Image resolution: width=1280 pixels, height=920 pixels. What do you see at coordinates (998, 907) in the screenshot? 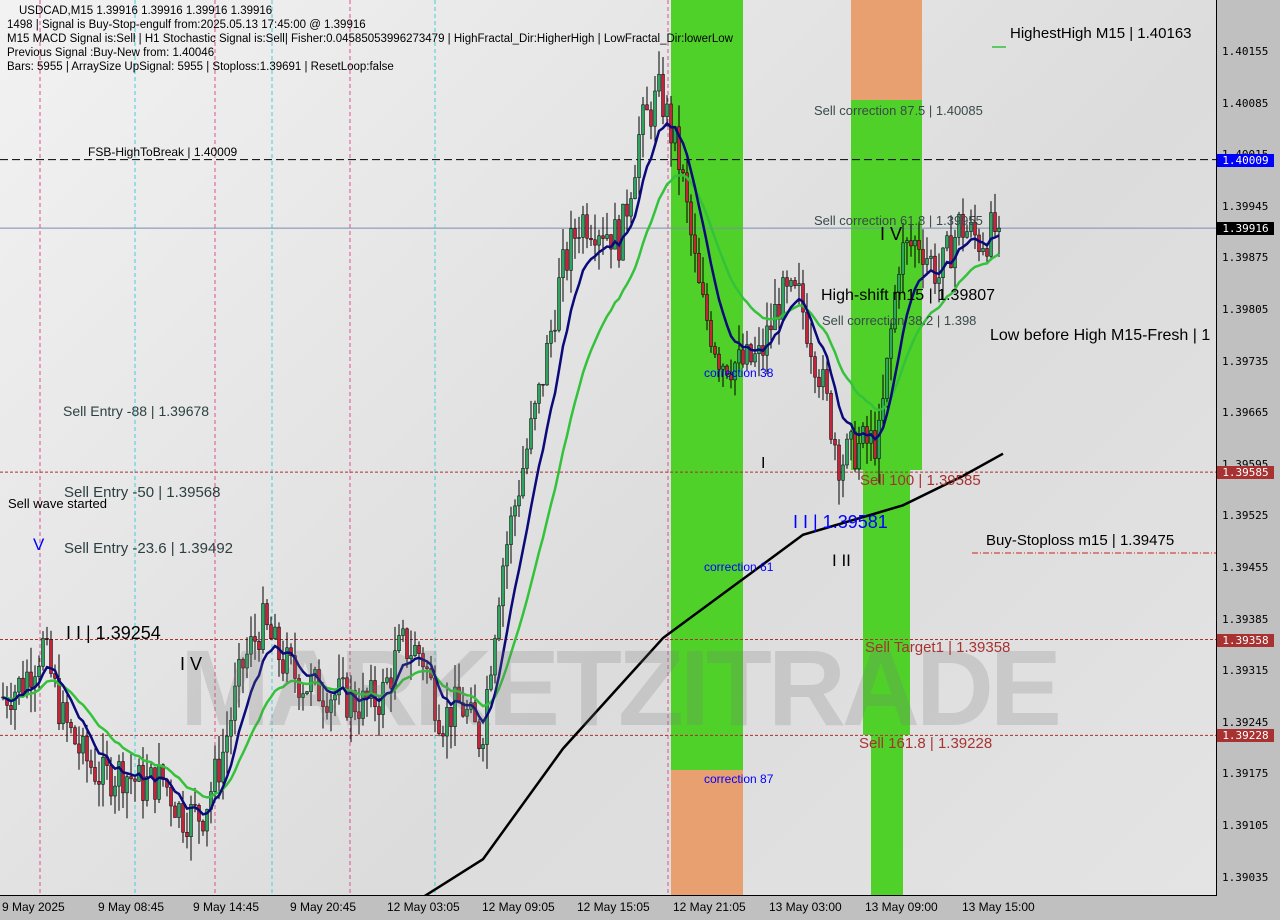
I see `time-tick-label: 13 May 15:00` at bounding box center [998, 907].